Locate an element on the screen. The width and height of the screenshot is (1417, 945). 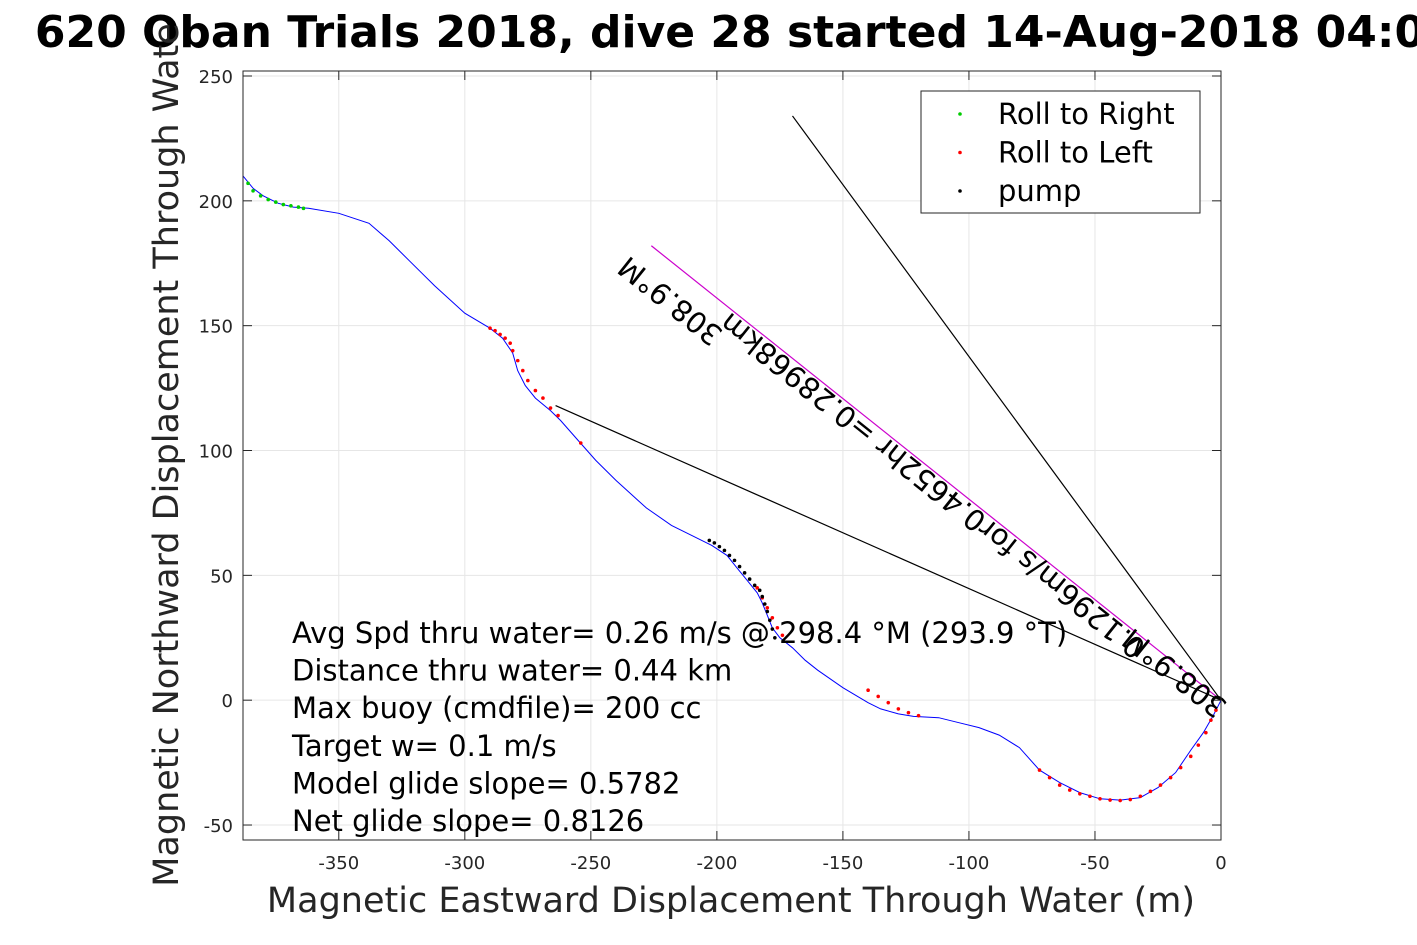
y-tick-label: 250 is located at coordinates (216, 77).